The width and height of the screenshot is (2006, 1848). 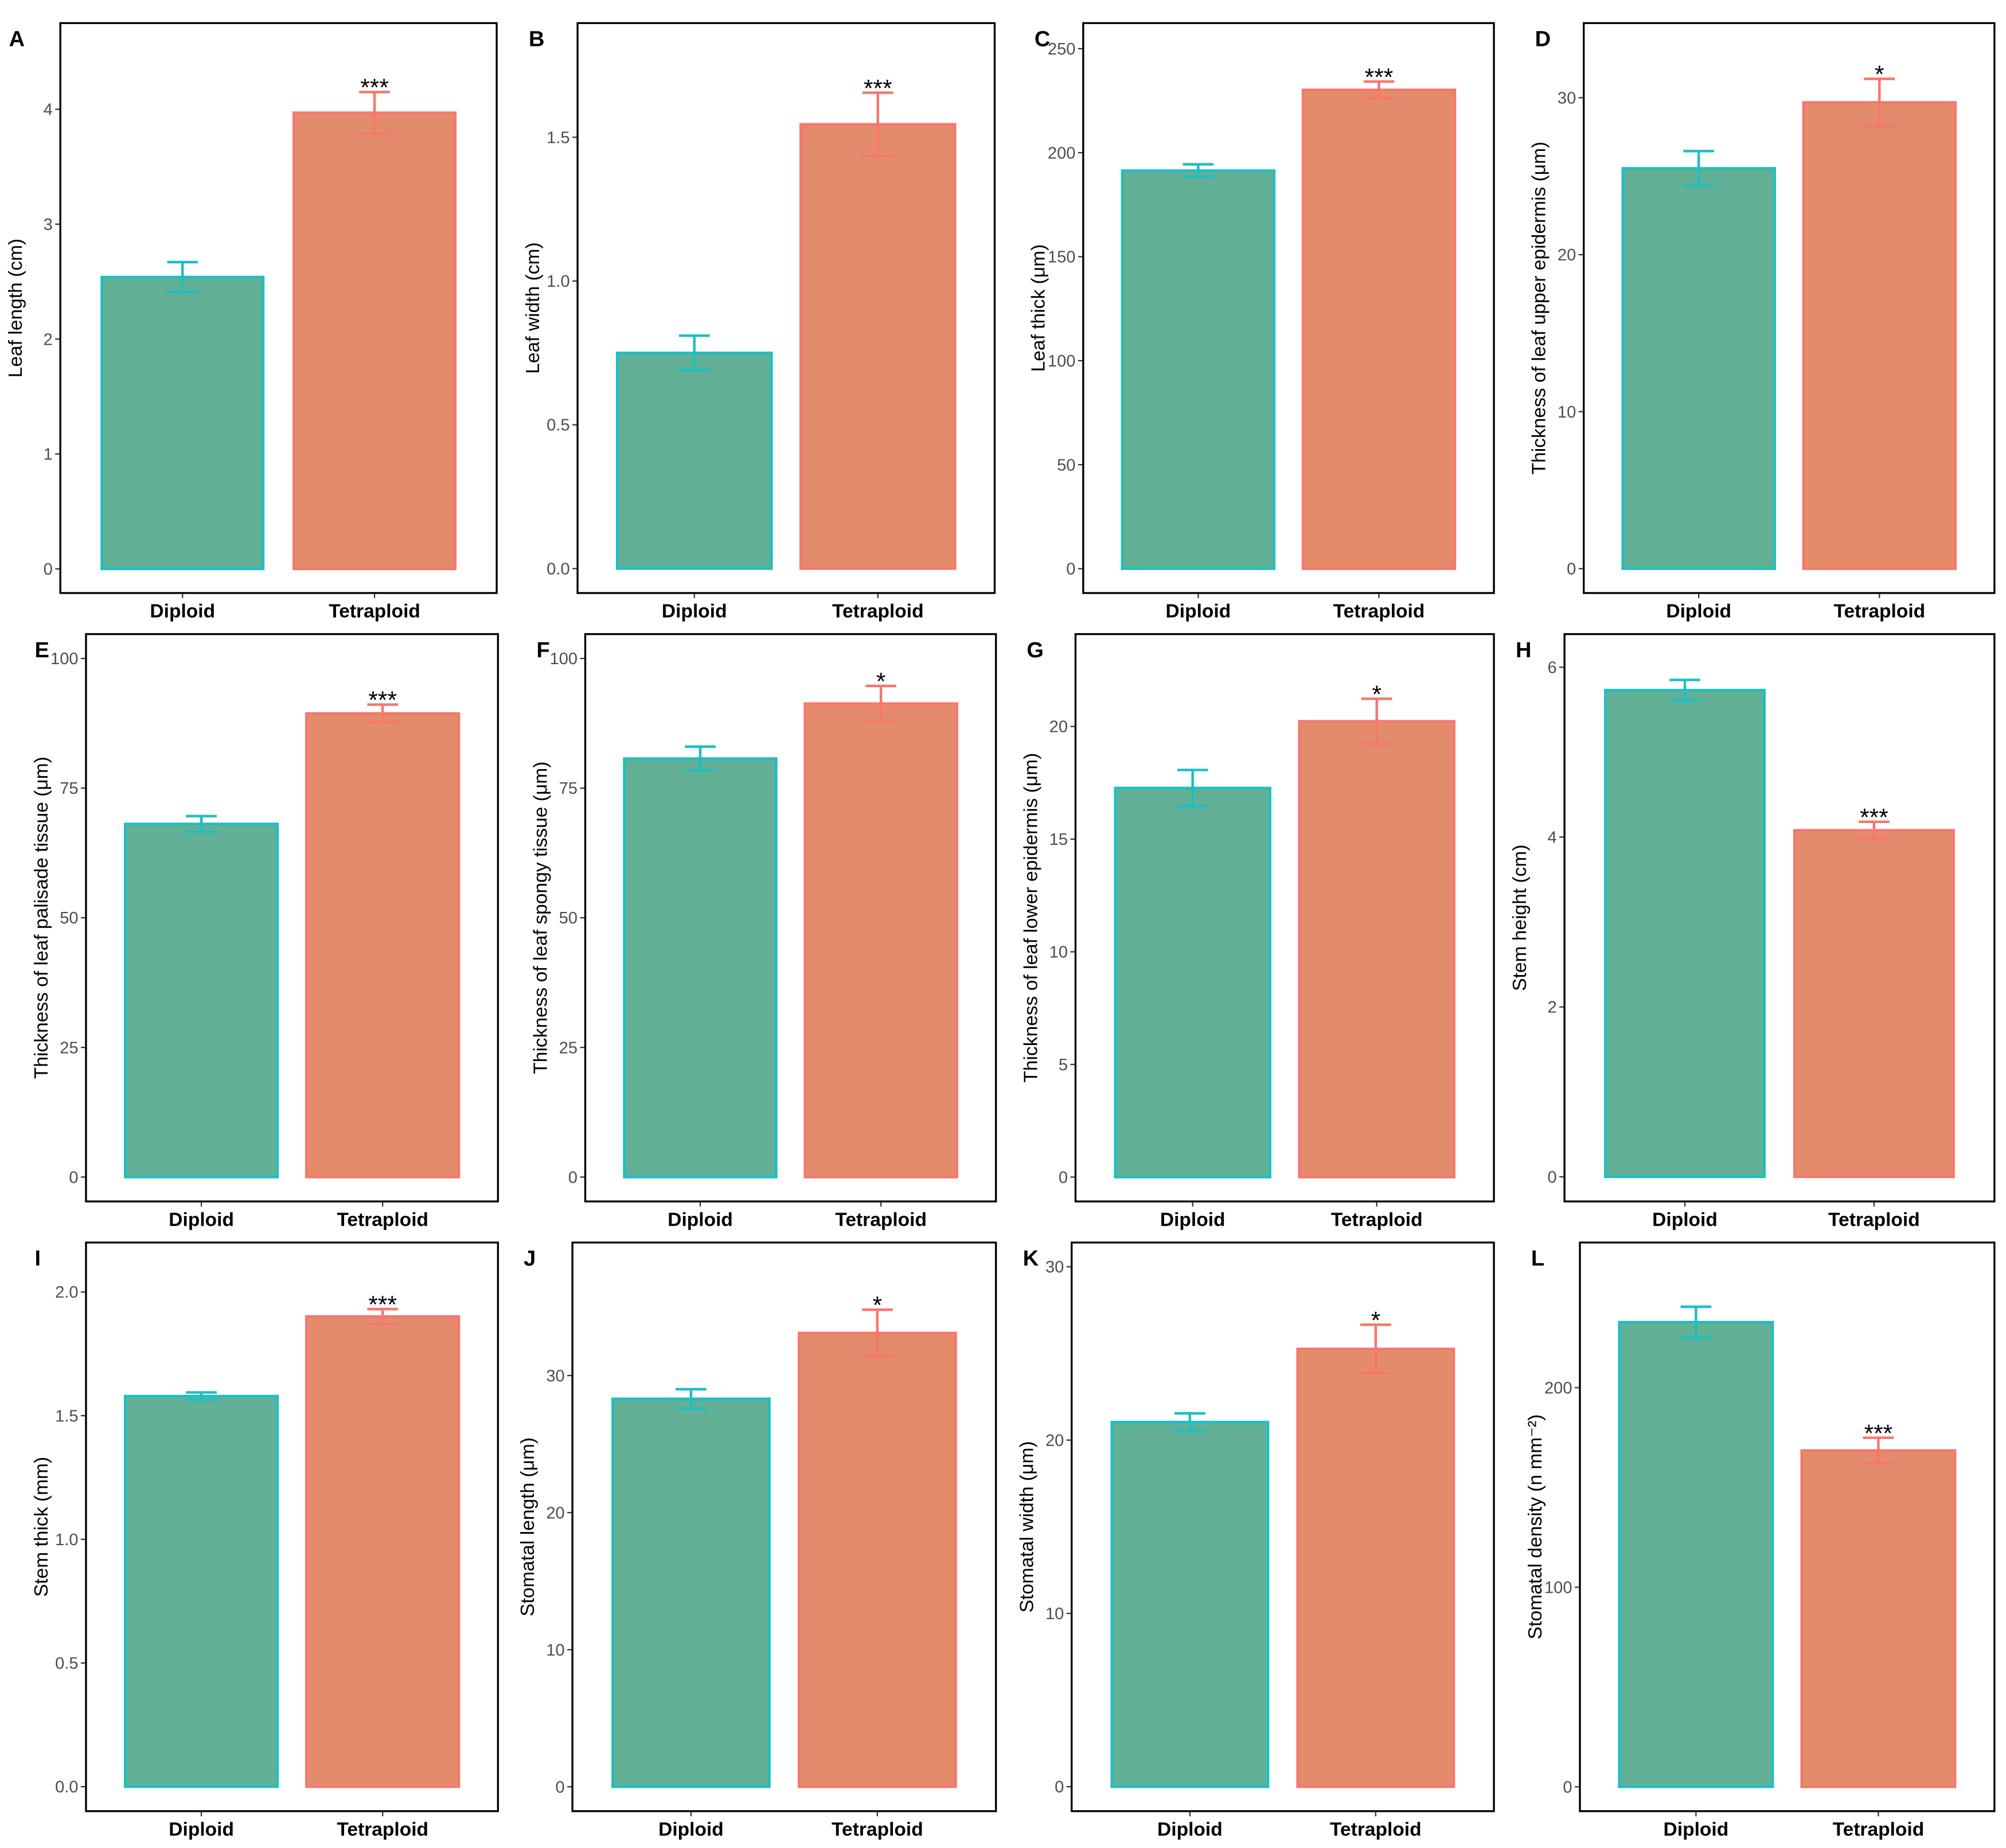 I want to click on y-tick-label: 2.0, so click(x=66, y=1293).